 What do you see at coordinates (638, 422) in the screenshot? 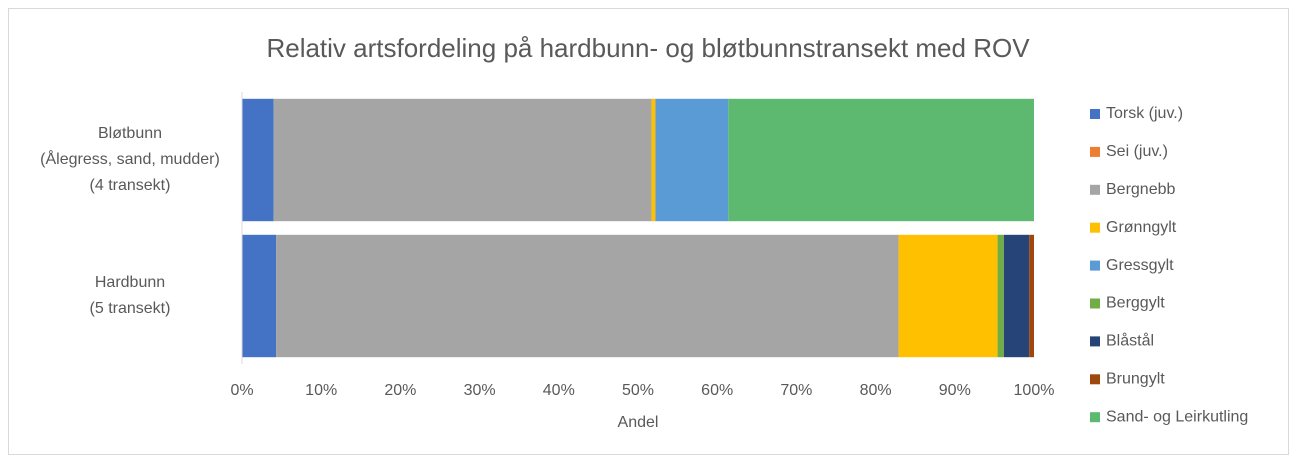
I see `x-axis-title: Andel` at bounding box center [638, 422].